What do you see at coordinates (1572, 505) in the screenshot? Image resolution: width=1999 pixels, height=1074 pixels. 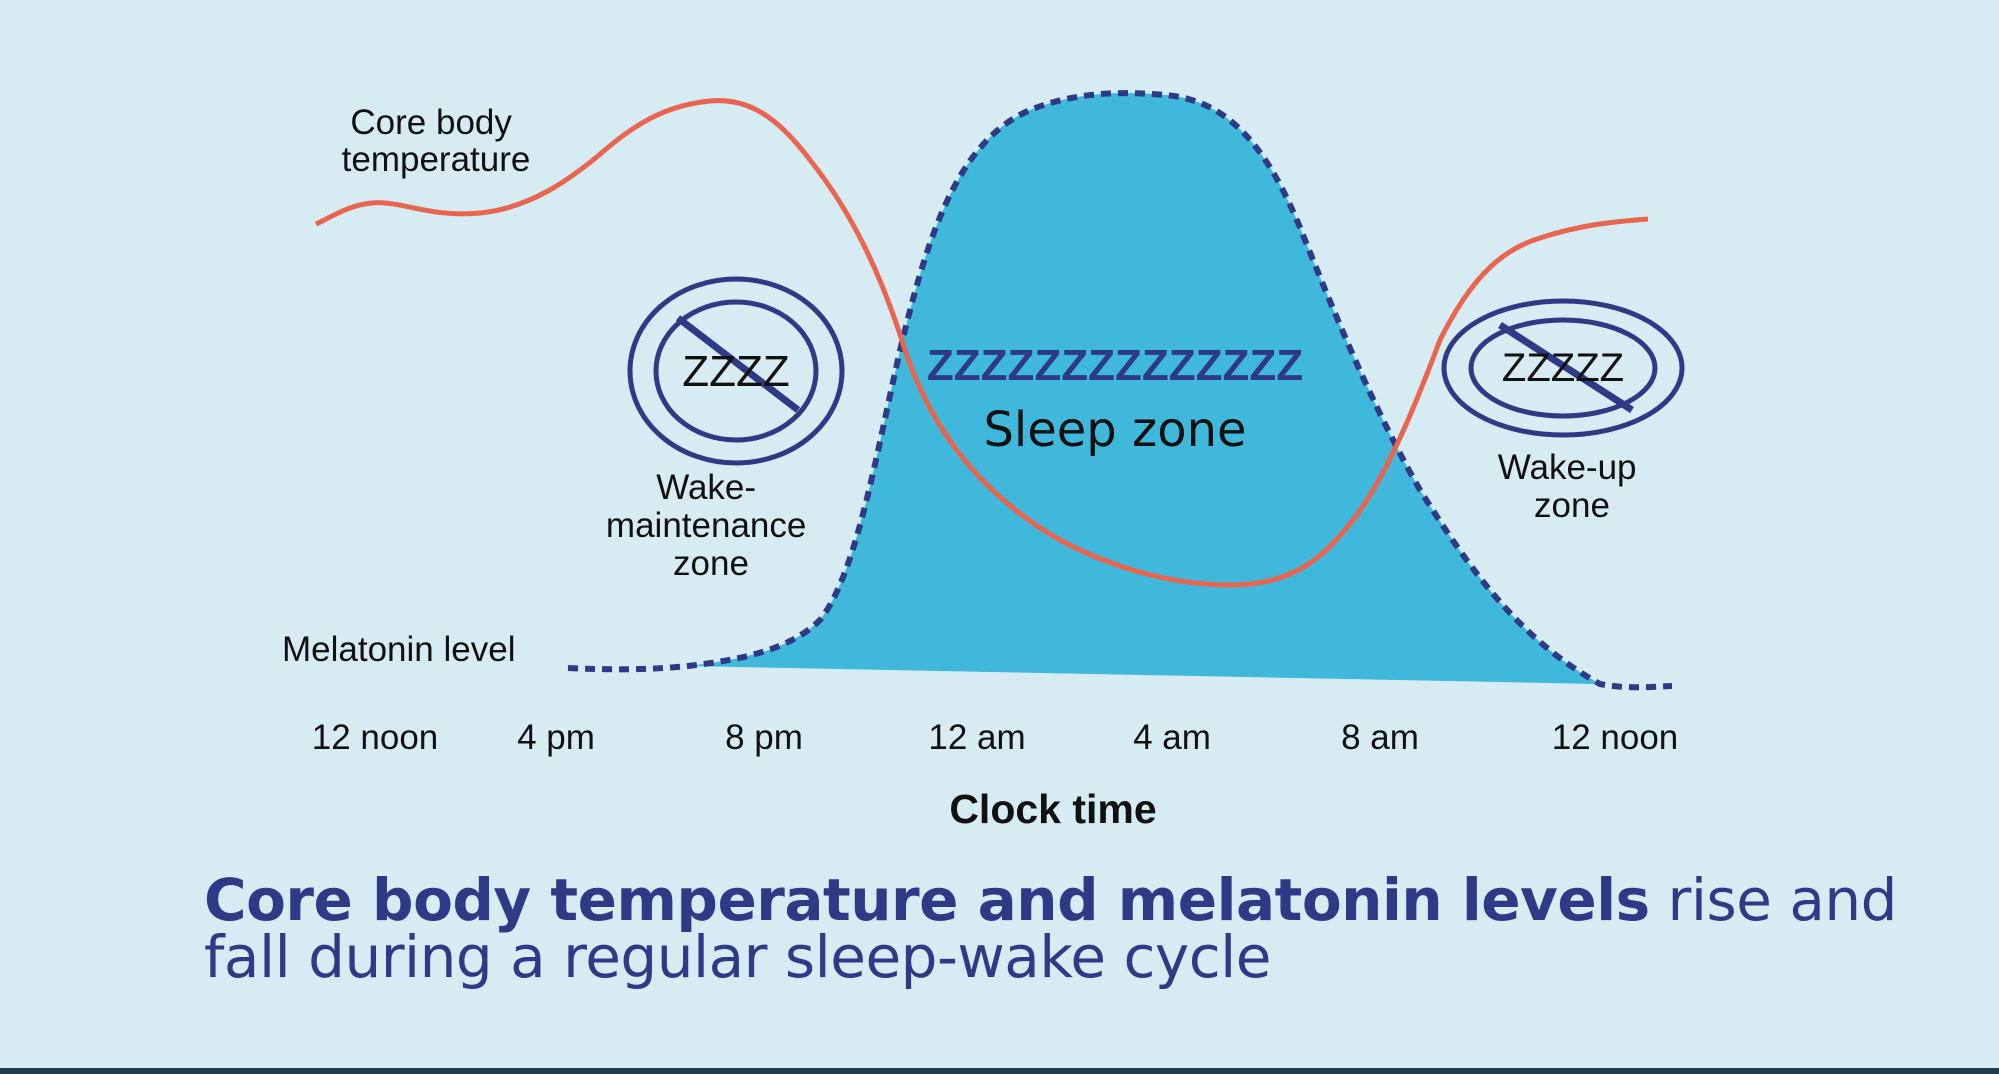 I see `wake-up-label-line-2: zone` at bounding box center [1572, 505].